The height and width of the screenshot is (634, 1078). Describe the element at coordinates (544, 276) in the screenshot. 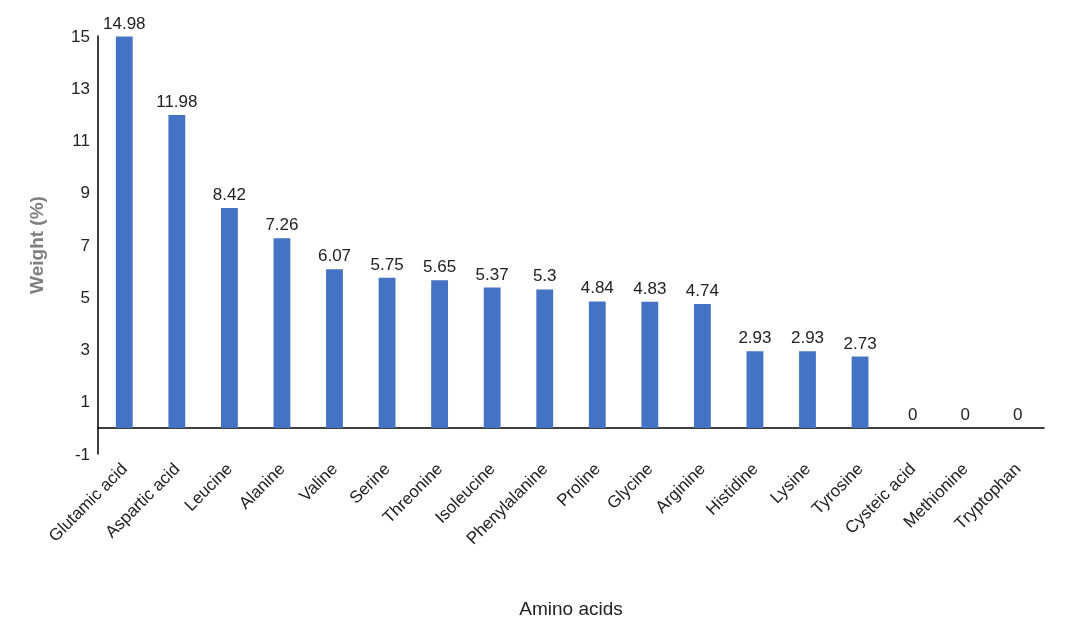

I see `data-label: 5.3` at that location.